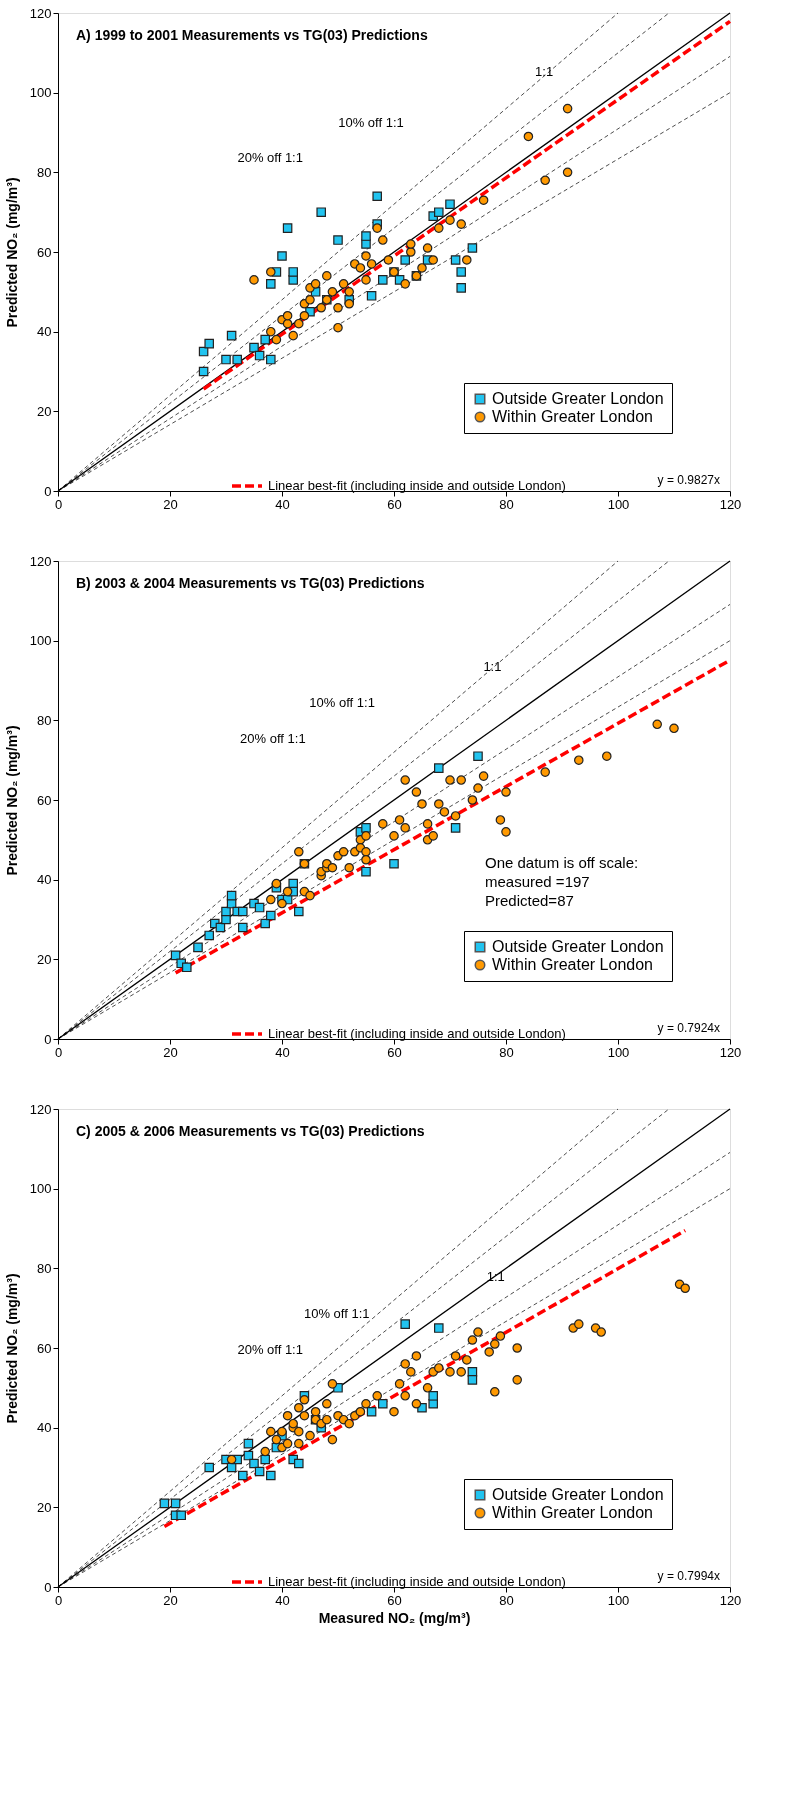 The image size is (799, 1820). What do you see at coordinates (688, 1576) in the screenshot?
I see `annotation: y = 0.7994x` at bounding box center [688, 1576].